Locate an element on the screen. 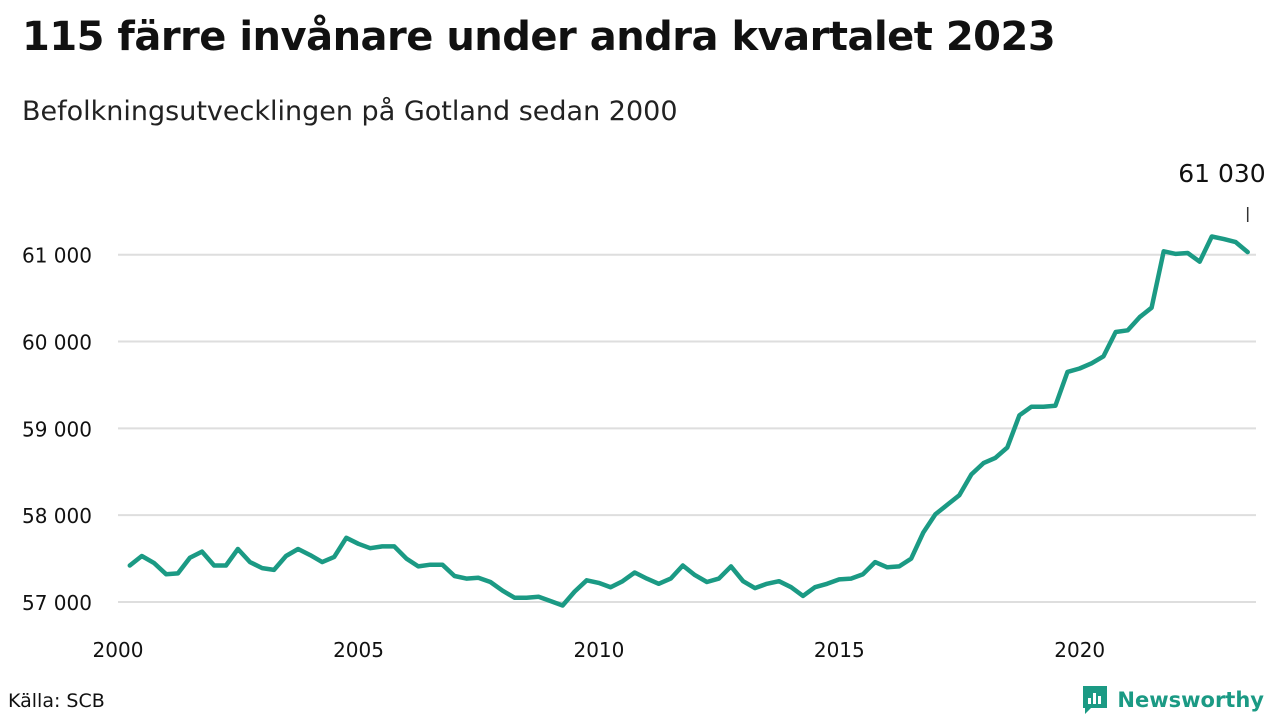 Image resolution: width=1280 pixels, height=720 pixels. y-tick-label: 58 000 is located at coordinates (57, 516).